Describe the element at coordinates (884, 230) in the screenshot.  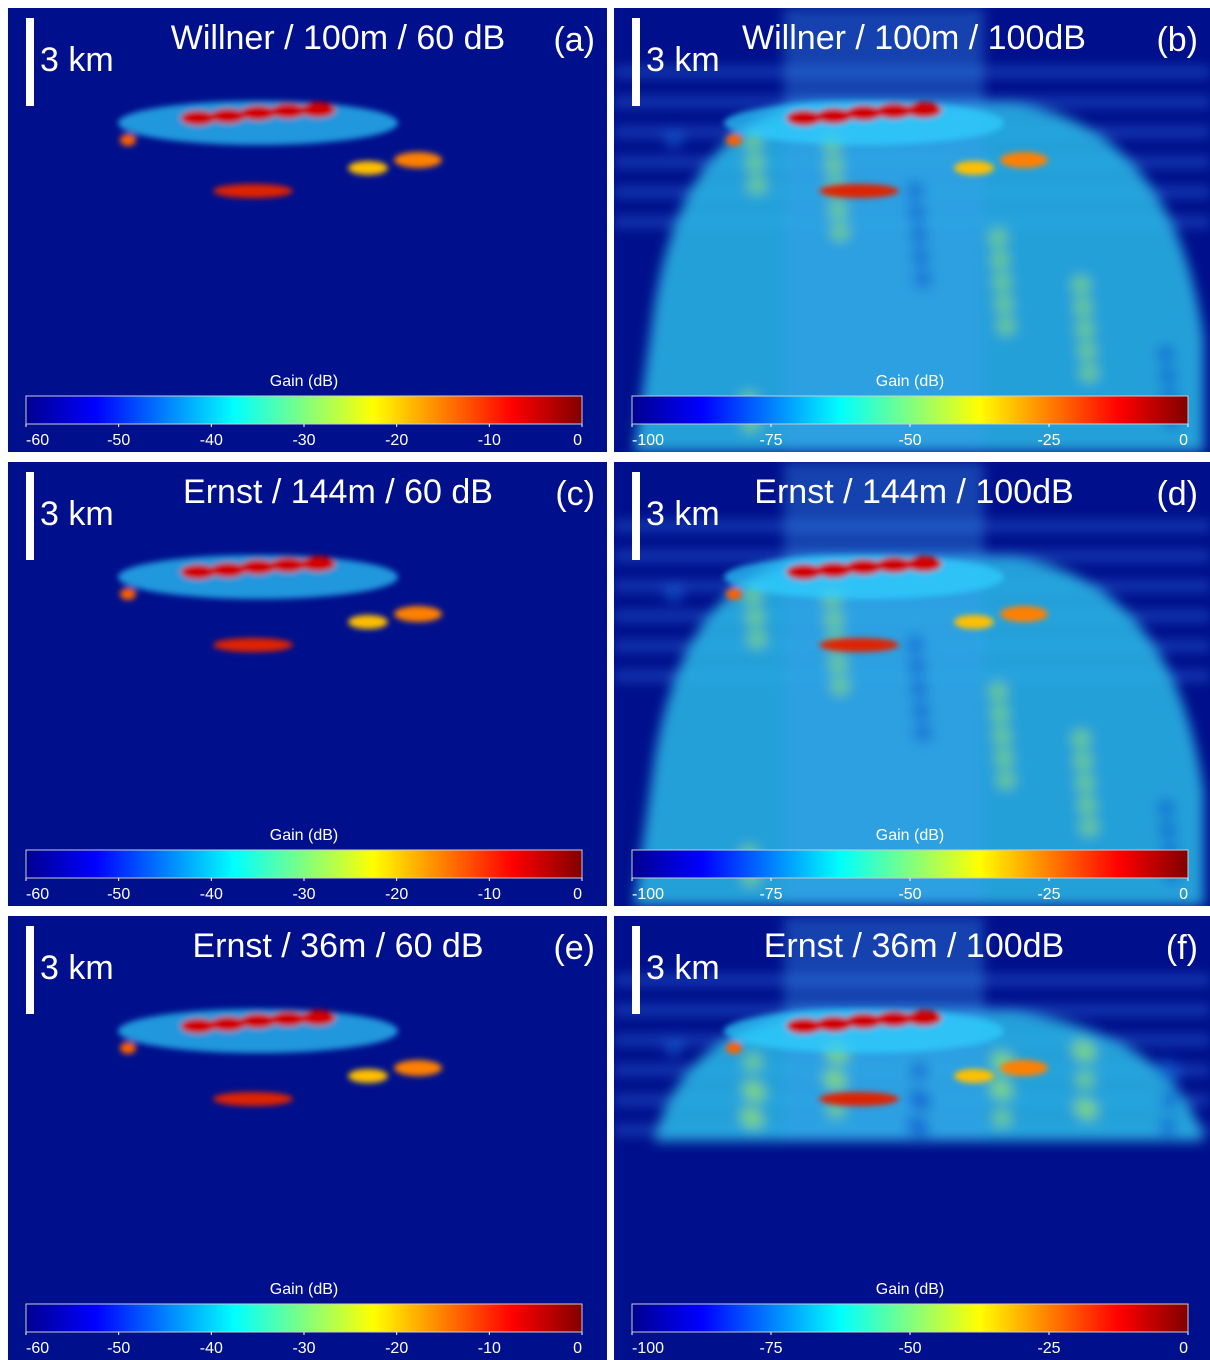
I see `beam` at that location.